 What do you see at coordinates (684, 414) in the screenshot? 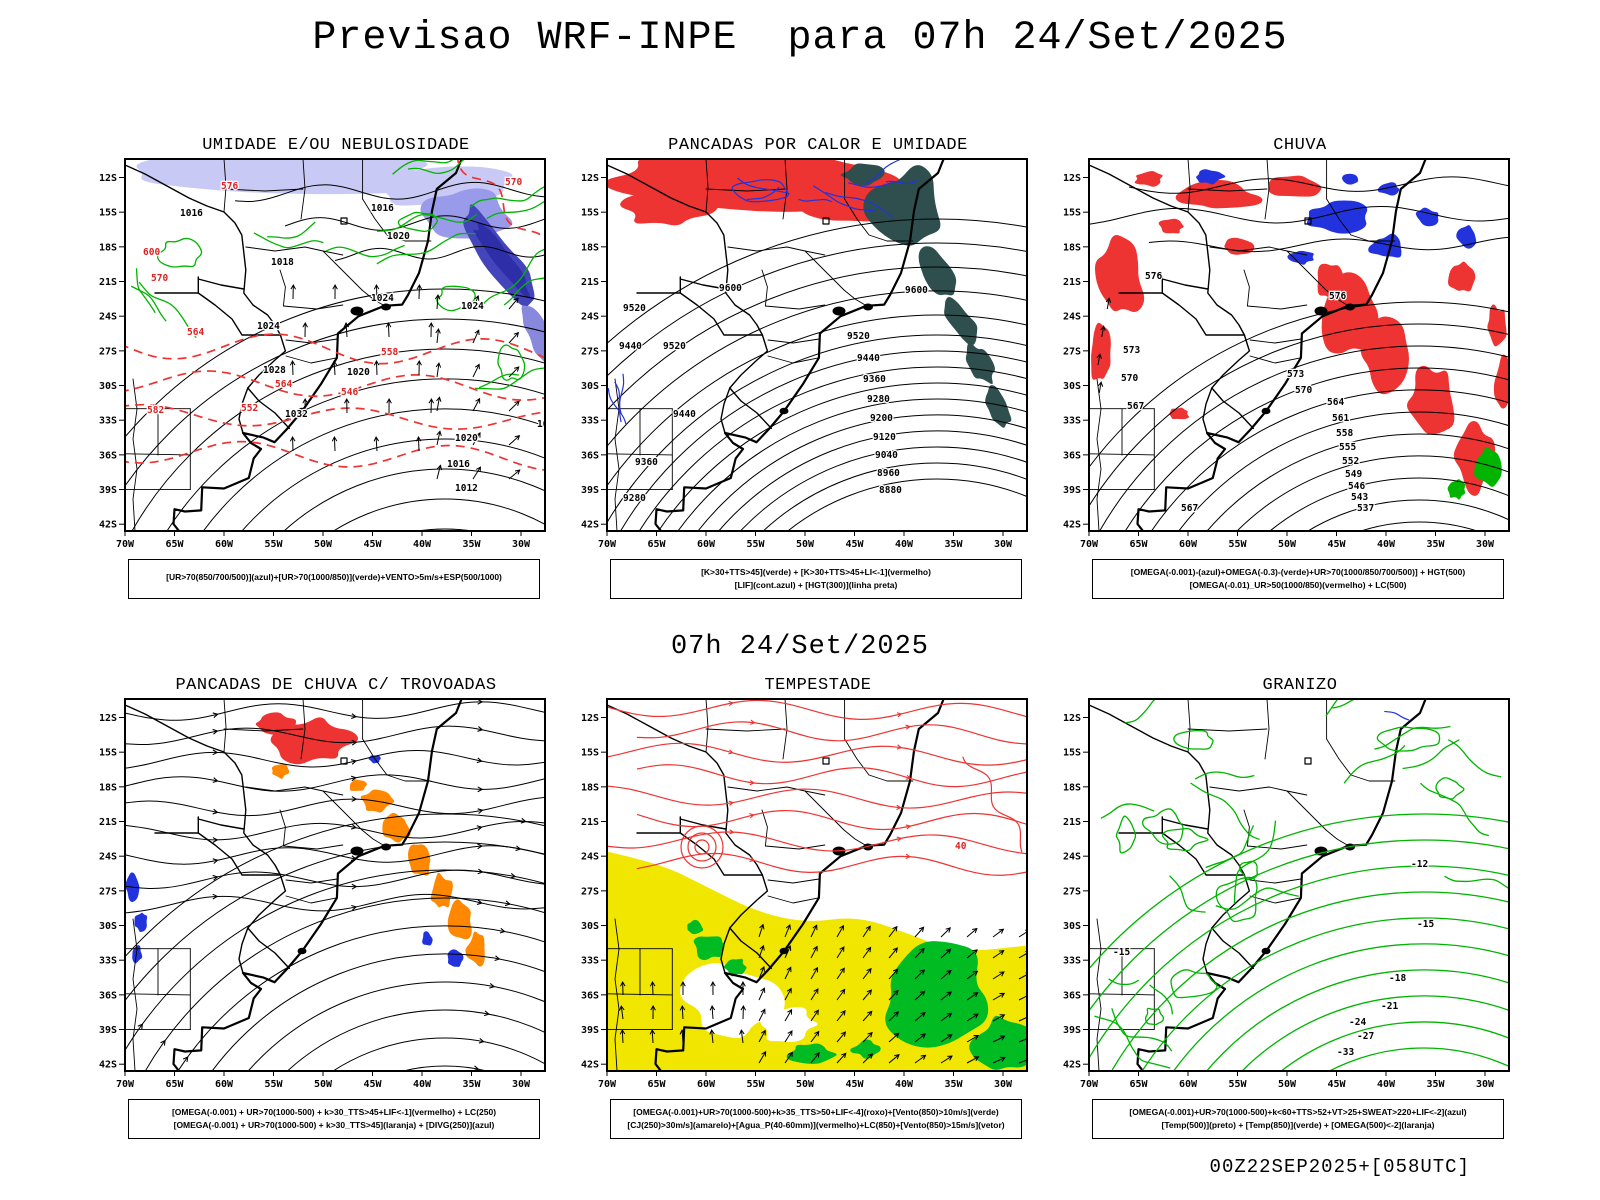
I see `svg-text: 9440` at bounding box center [684, 414].